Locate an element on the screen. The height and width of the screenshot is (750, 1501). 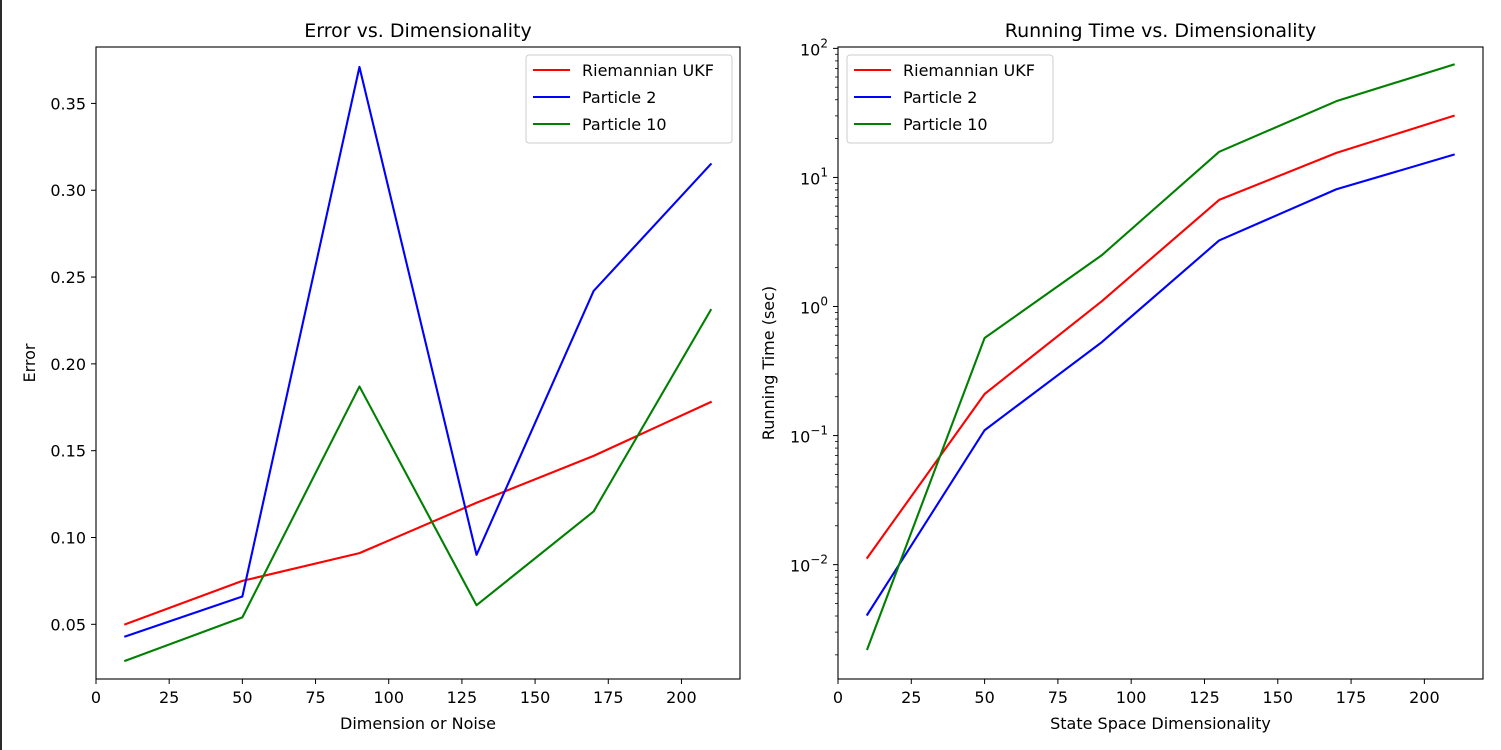
window-left-edge is located at coordinates (1, 375).